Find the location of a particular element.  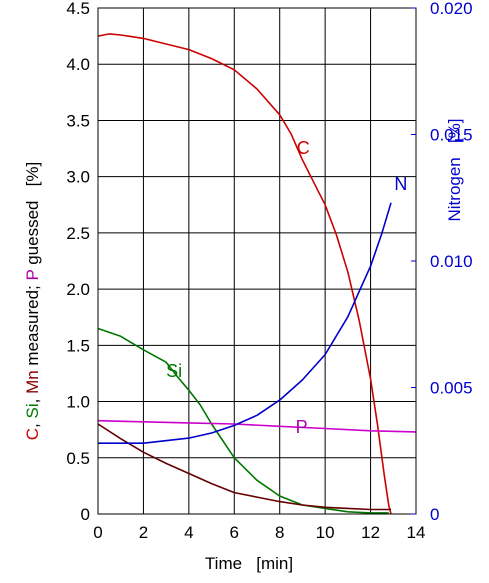

x-axis: 0 2 4 6 8 10 12 14 is located at coordinates (259, 532).